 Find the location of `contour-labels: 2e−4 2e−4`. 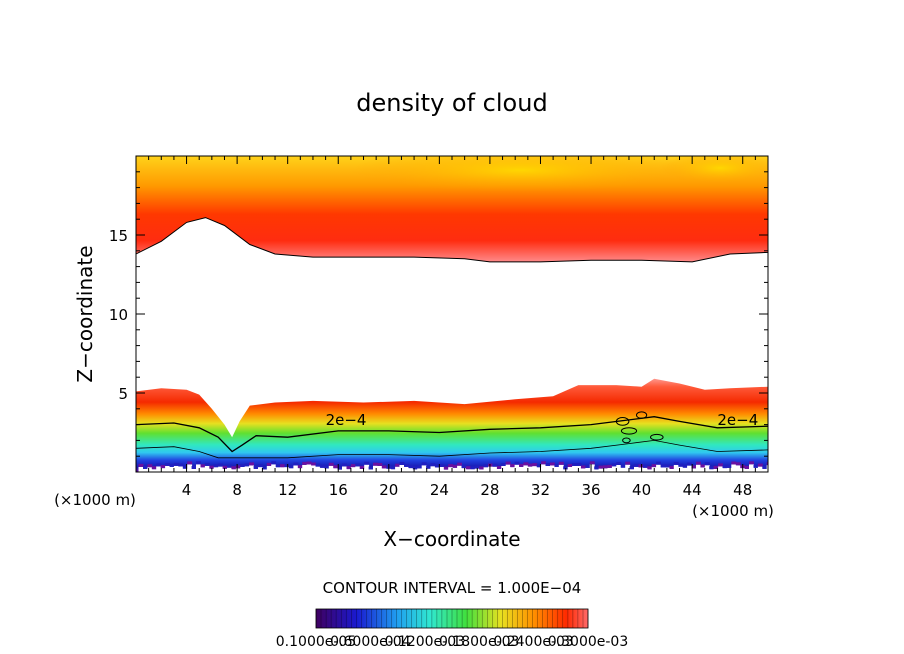

contour-labels: 2e−4 2e−4 is located at coordinates (542, 420).